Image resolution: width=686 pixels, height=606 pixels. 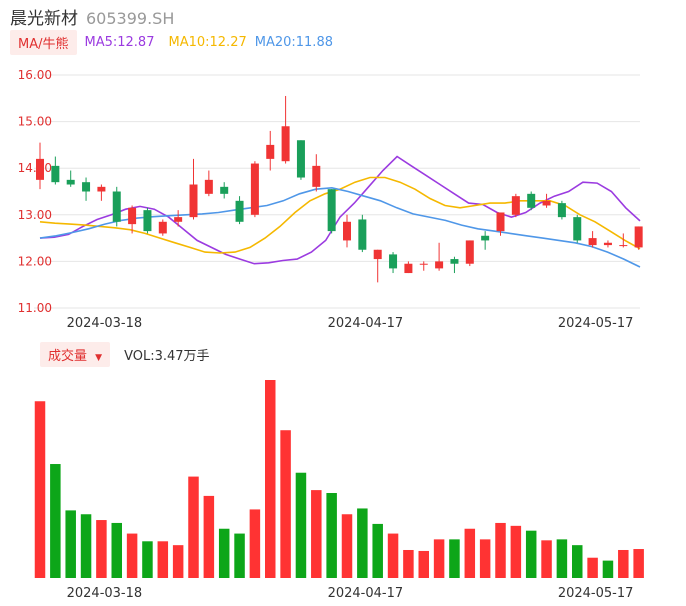 I want to click on volume-mode-label: 成交量, so click(x=68, y=356).